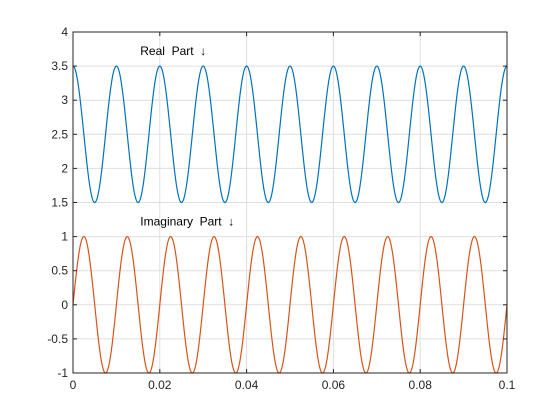 The width and height of the screenshot is (560, 420). What do you see at coordinates (421, 385) in the screenshot?
I see `x-tick-label: 0.08` at bounding box center [421, 385].